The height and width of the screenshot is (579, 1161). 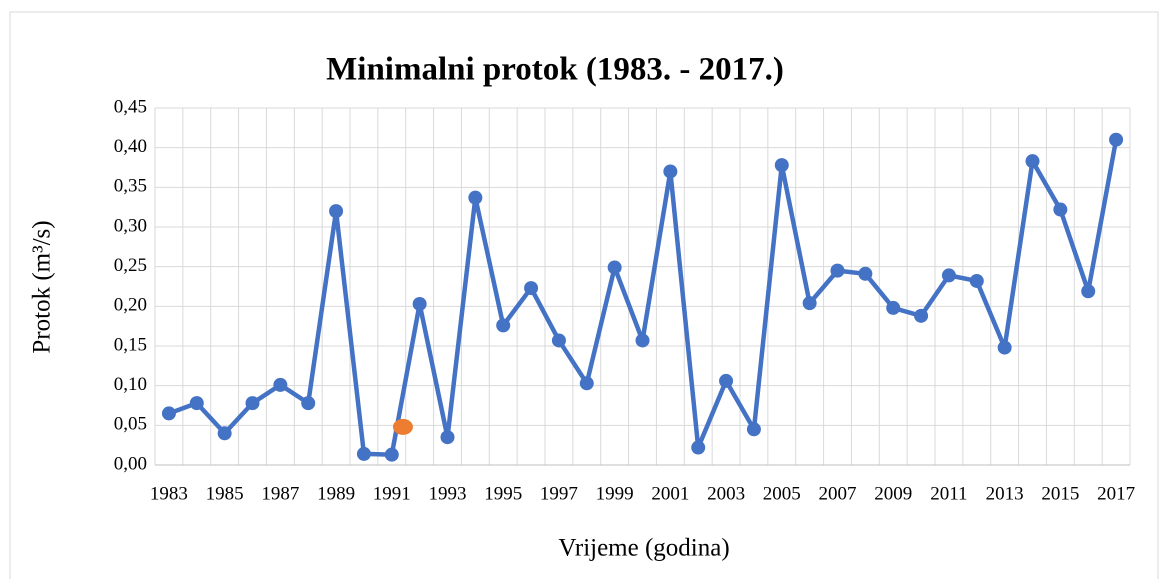 What do you see at coordinates (503, 493) in the screenshot?
I see `x-tick-label: 1995` at bounding box center [503, 493].